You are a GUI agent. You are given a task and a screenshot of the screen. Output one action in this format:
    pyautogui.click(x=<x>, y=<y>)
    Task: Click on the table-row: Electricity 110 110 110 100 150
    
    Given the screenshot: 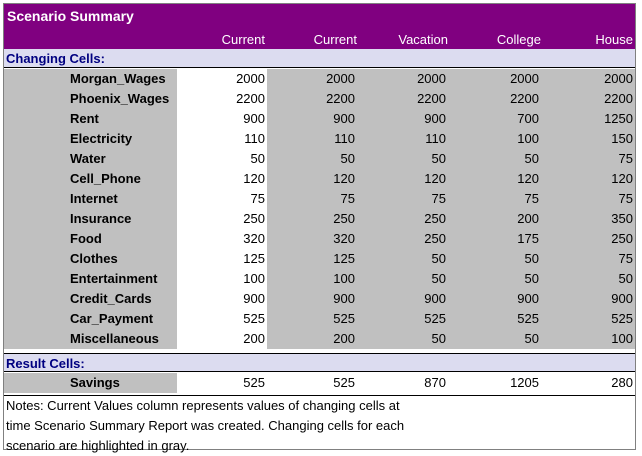 What is the action you would take?
    pyautogui.click(x=319, y=139)
    